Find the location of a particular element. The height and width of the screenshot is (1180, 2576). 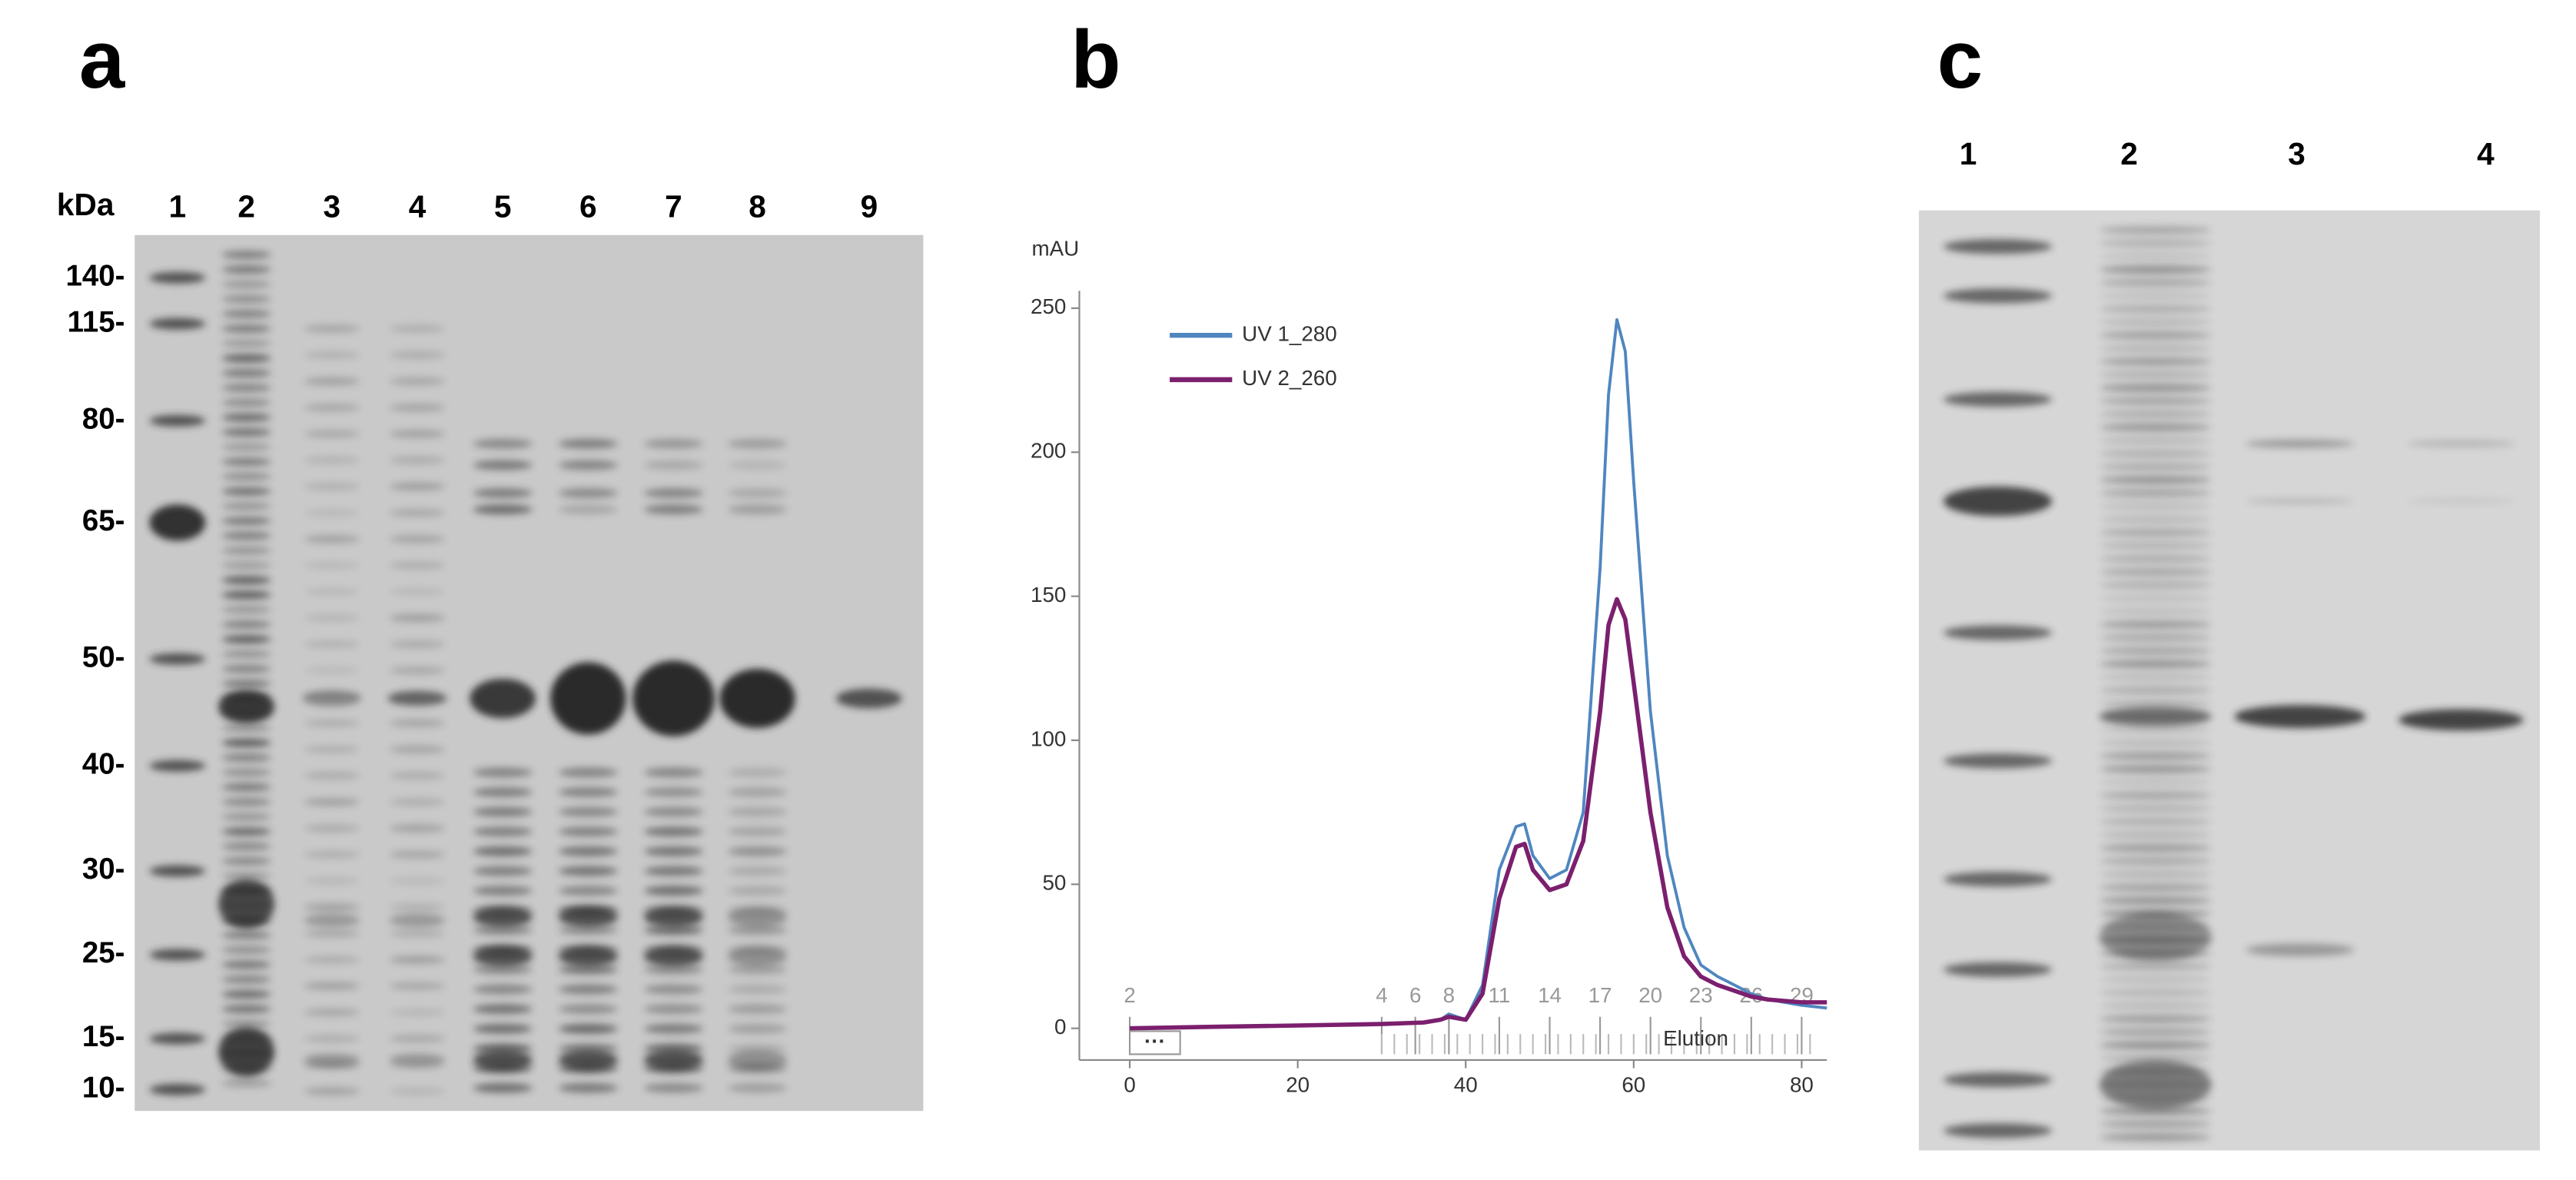

fraction-label: 4 is located at coordinates (1381, 995).